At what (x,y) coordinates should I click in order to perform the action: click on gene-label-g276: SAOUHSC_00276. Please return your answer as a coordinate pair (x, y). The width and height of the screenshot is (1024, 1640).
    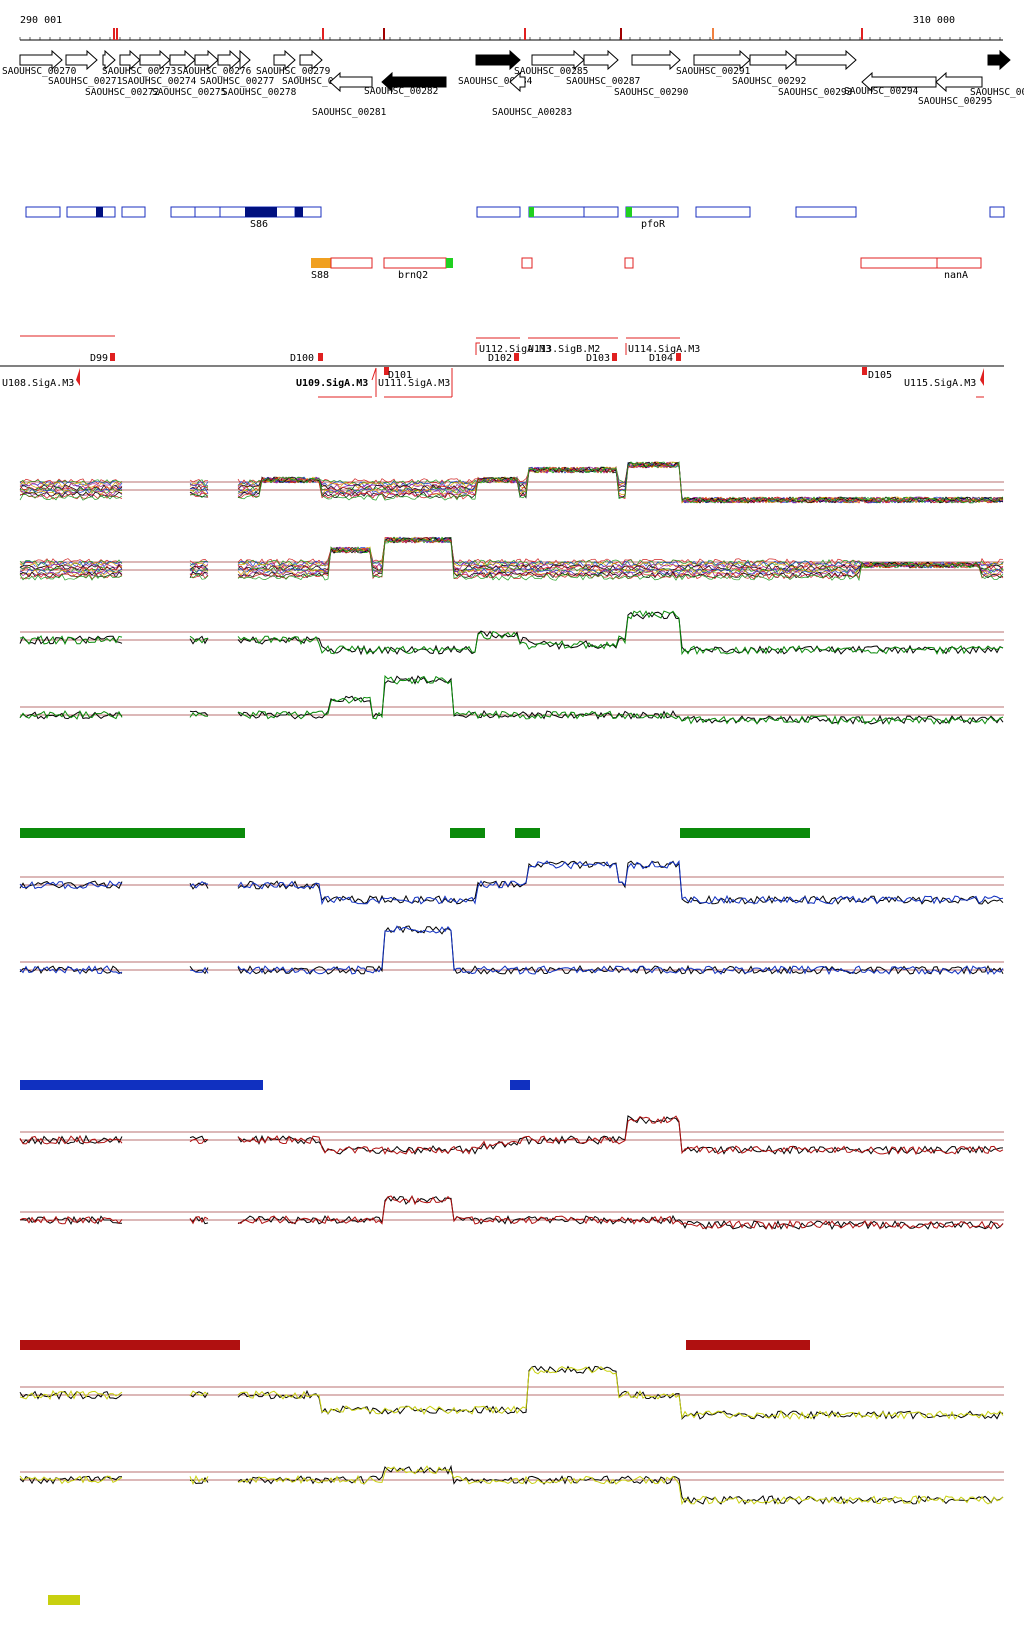
    Looking at the image, I should click on (214, 71).